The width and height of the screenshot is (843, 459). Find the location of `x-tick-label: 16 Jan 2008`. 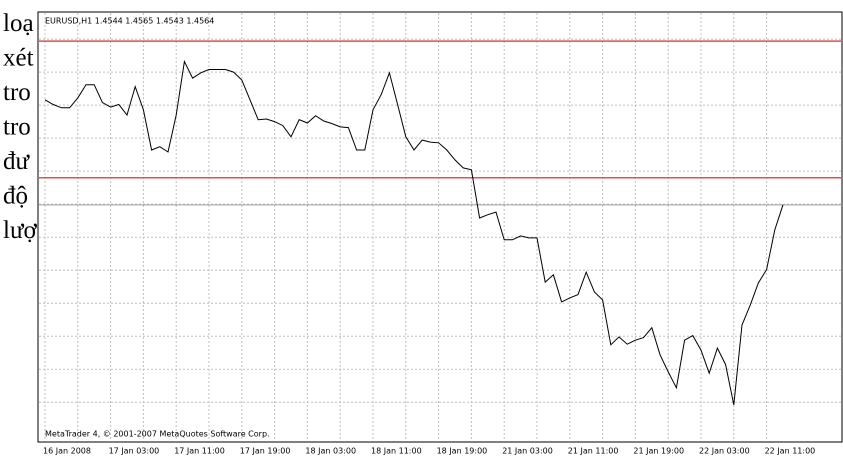

x-tick-label: 16 Jan 2008 is located at coordinates (67, 451).